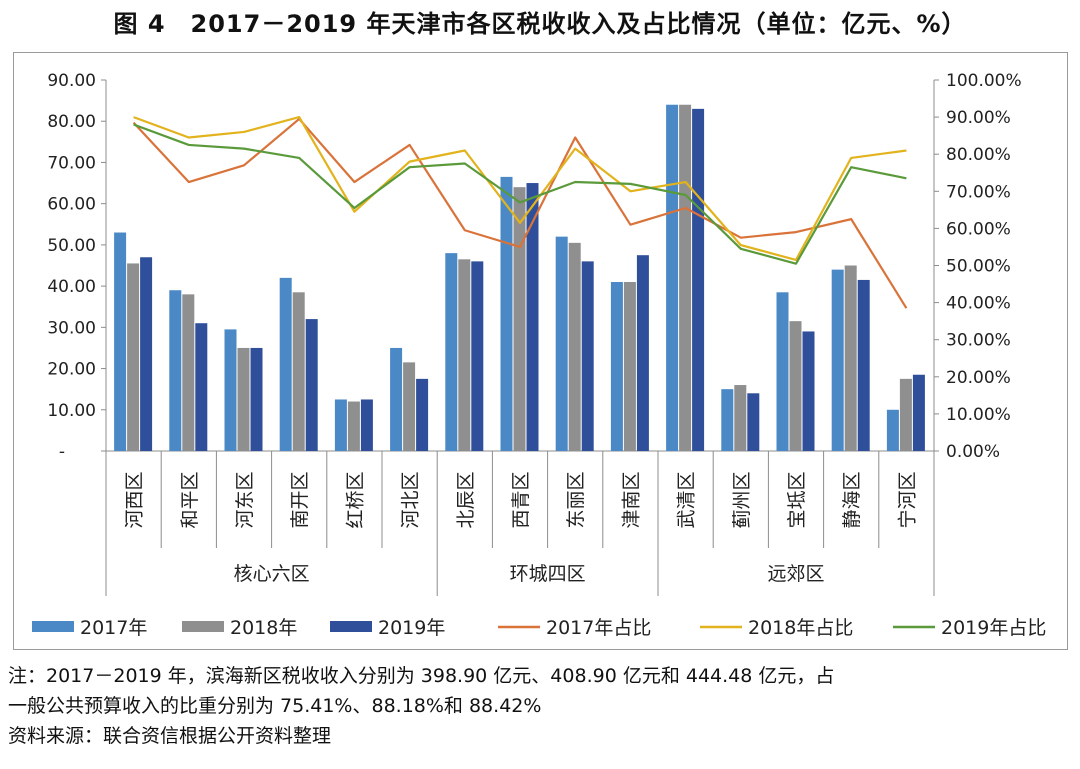 This screenshot has height=769, width=1080. Describe the element at coordinates (355, 499) in the screenshot. I see `category-label-红桥区: 红桥区` at that location.